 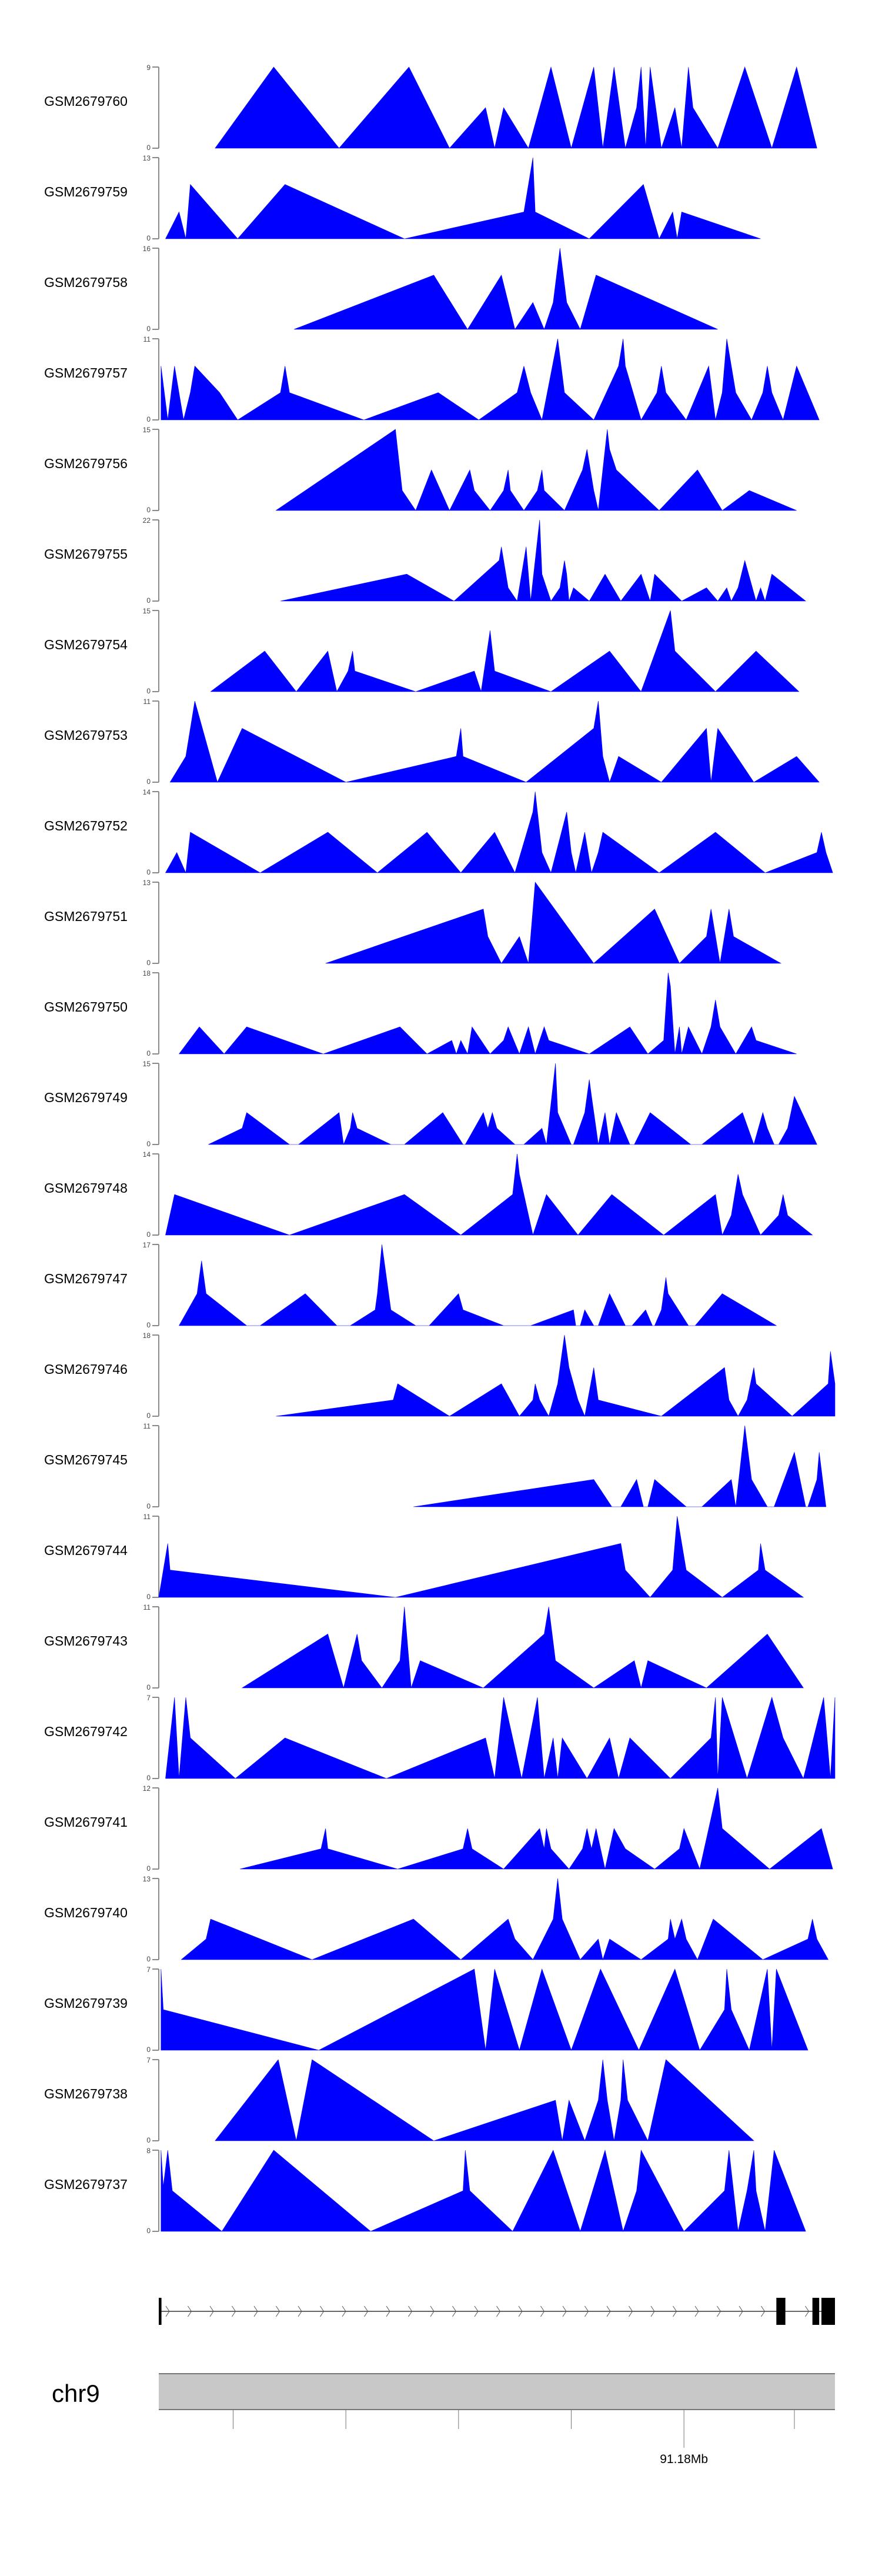 I want to click on y-axis-max-label: 16, so click(x=147, y=249).